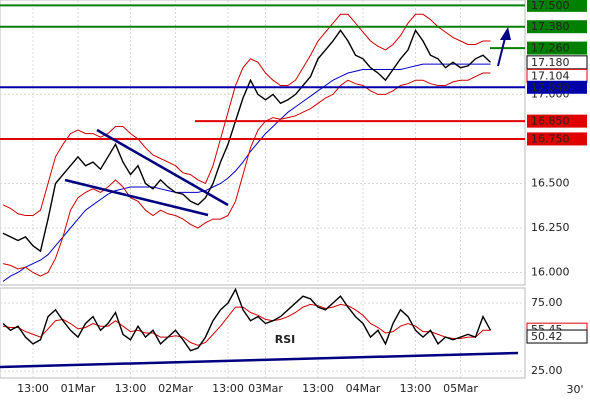 This screenshot has width=590, height=400. What do you see at coordinates (550, 75) in the screenshot?
I see `level-label: 17.104` at bounding box center [550, 75].